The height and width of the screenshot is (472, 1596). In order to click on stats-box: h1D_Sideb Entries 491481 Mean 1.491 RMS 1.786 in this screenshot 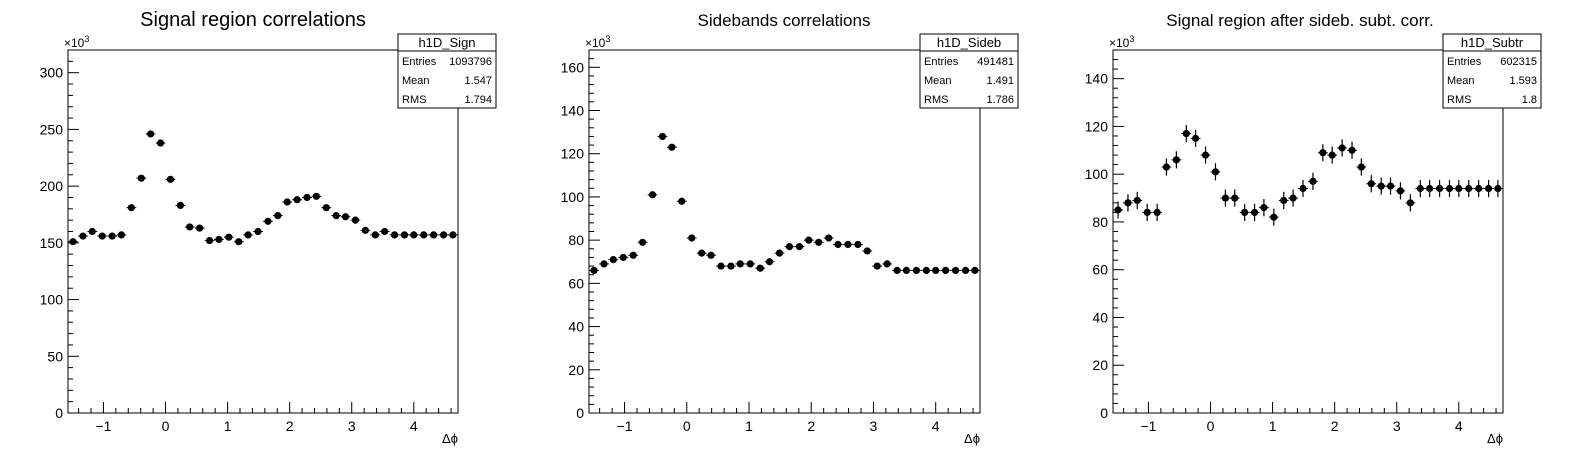, I will do `click(969, 71)`.